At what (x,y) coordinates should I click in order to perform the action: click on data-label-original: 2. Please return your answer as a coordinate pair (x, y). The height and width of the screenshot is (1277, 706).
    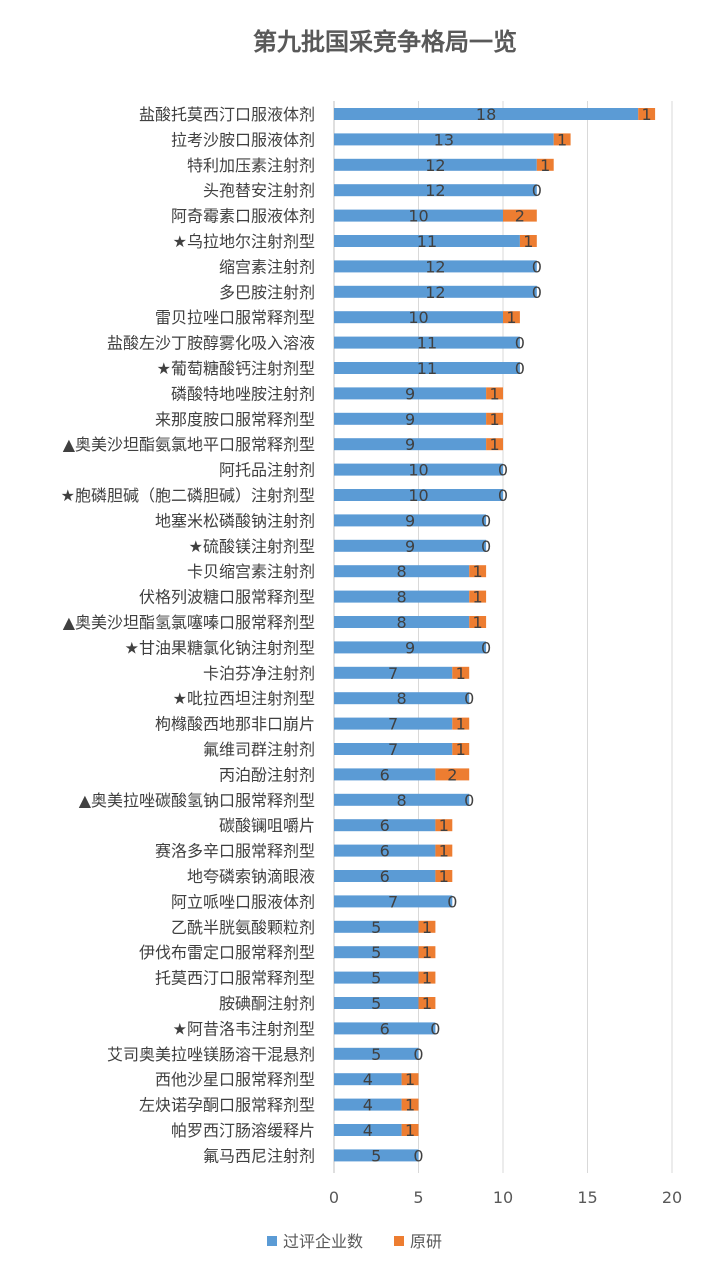
    Looking at the image, I should click on (520, 216).